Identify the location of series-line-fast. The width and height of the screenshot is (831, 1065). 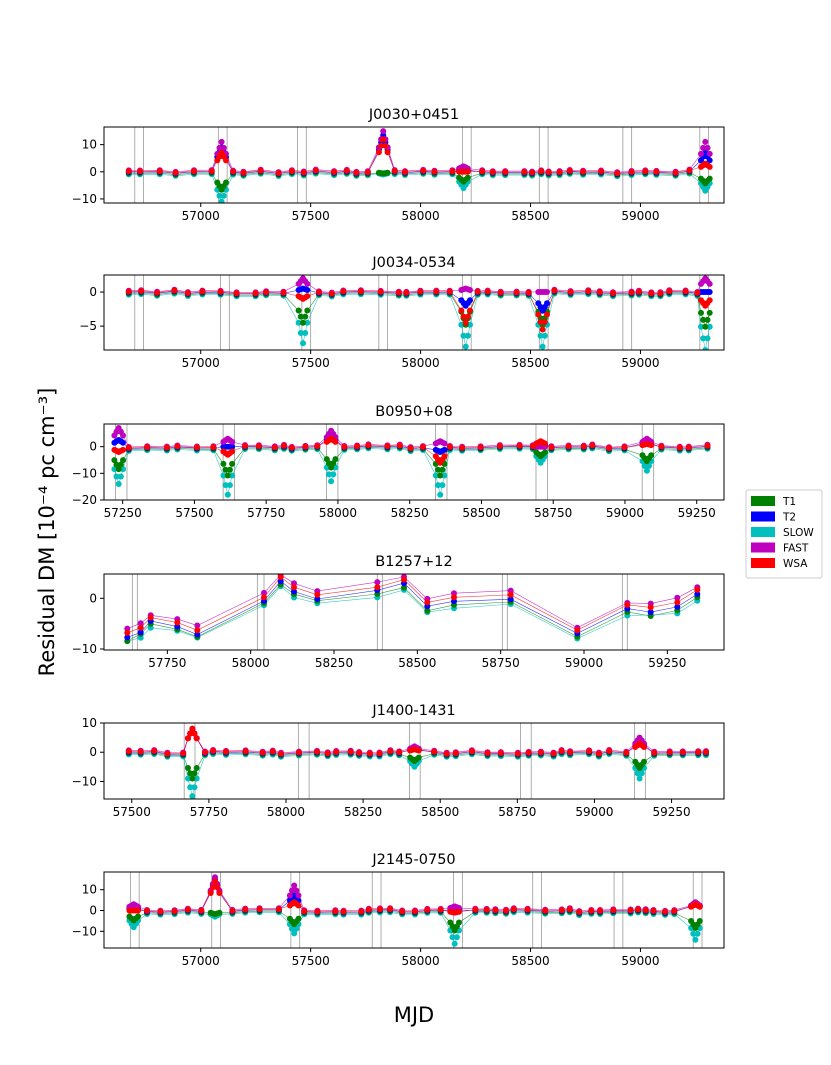
(412, 601).